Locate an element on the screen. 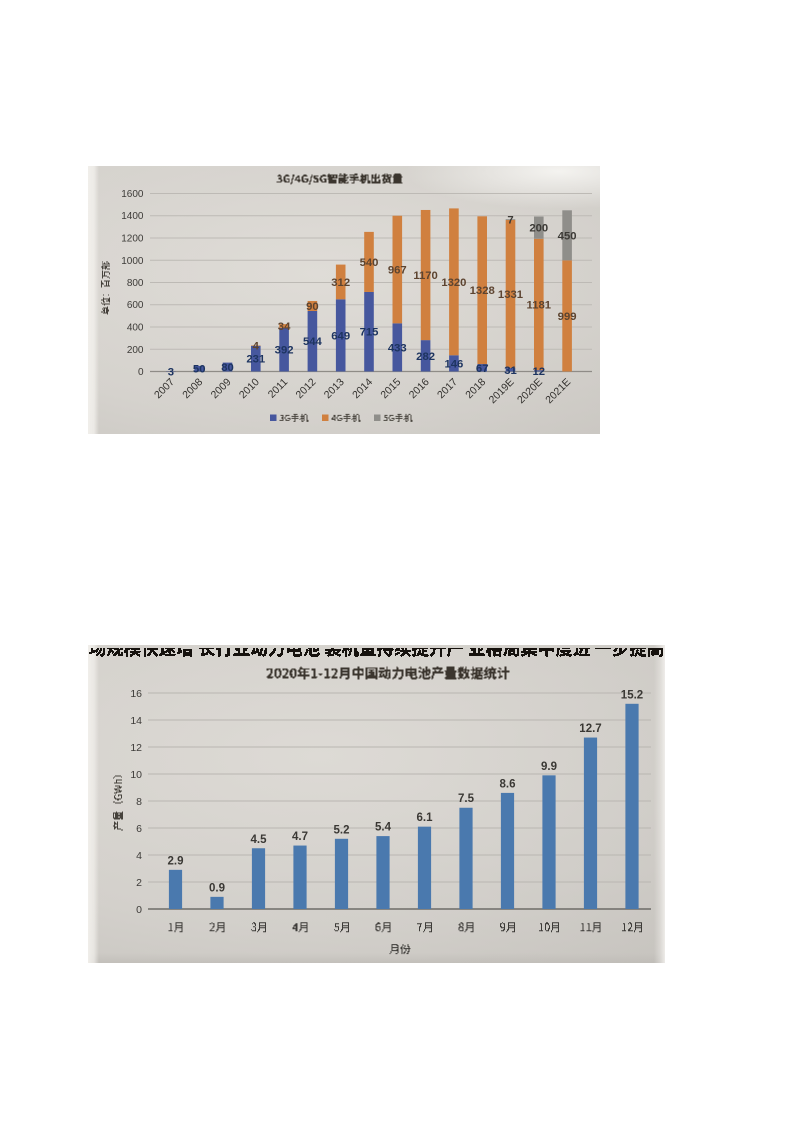 Image resolution: width=800 pixels, height=1132 pixels. svg-text: 1170 is located at coordinates (425, 276).